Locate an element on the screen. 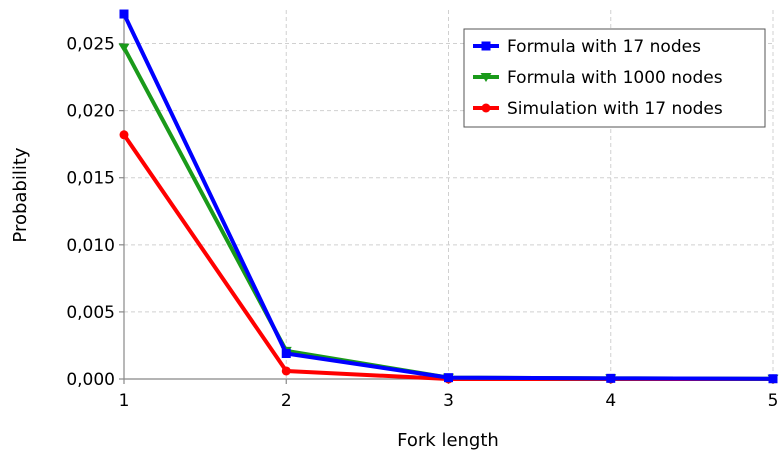  x-tick-label: 1 is located at coordinates (124, 401).